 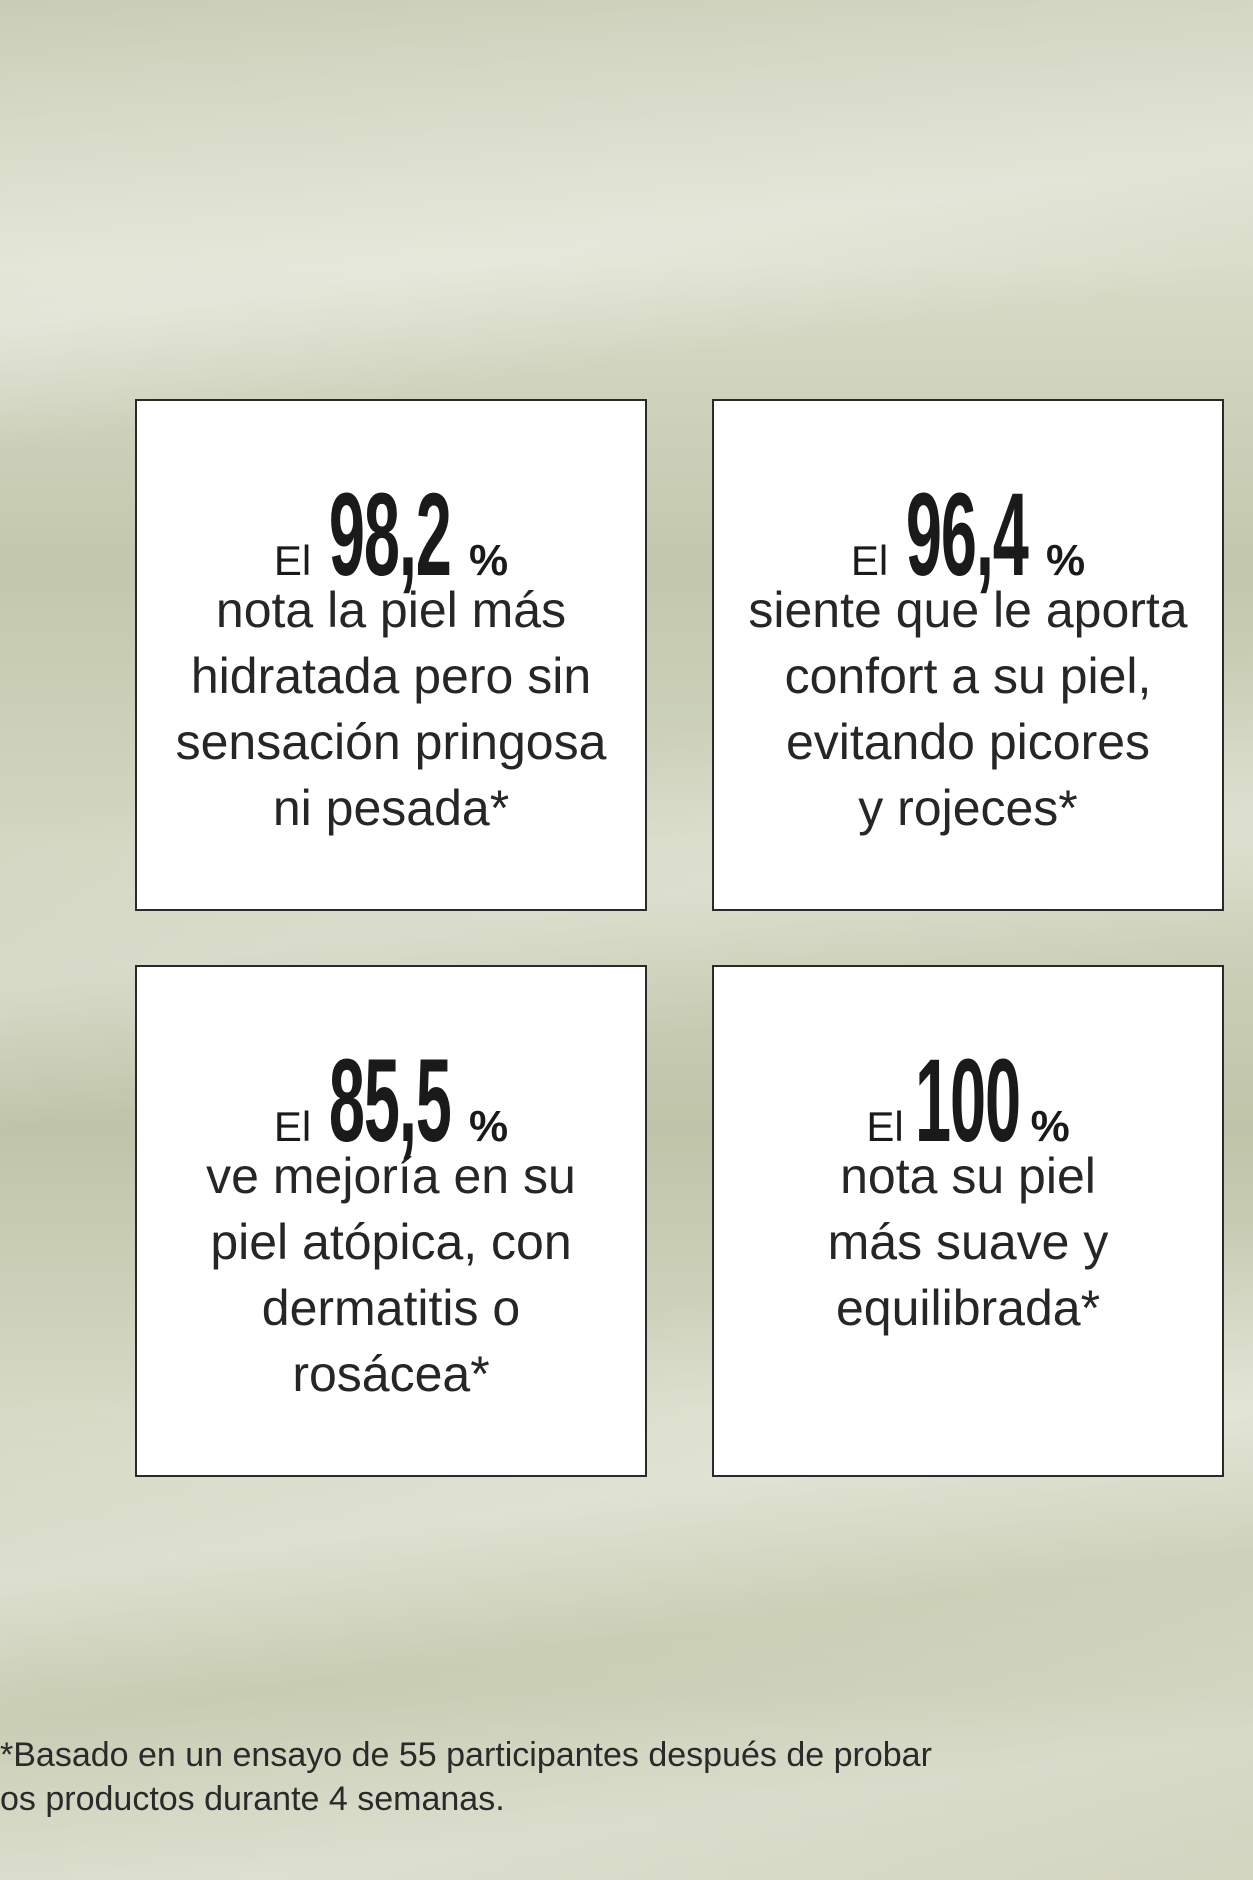 What do you see at coordinates (391, 610) in the screenshot?
I see `stat-text: nota la piel más` at bounding box center [391, 610].